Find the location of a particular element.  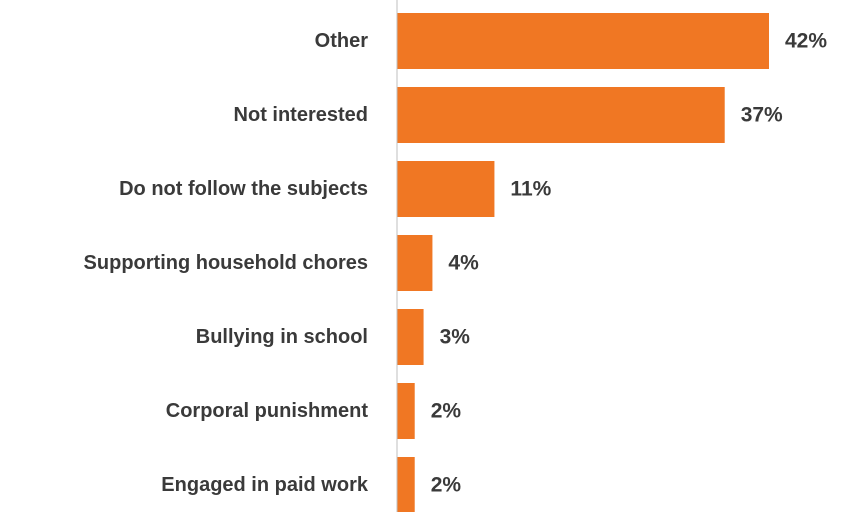

category-label-other: Other is located at coordinates (342, 41).